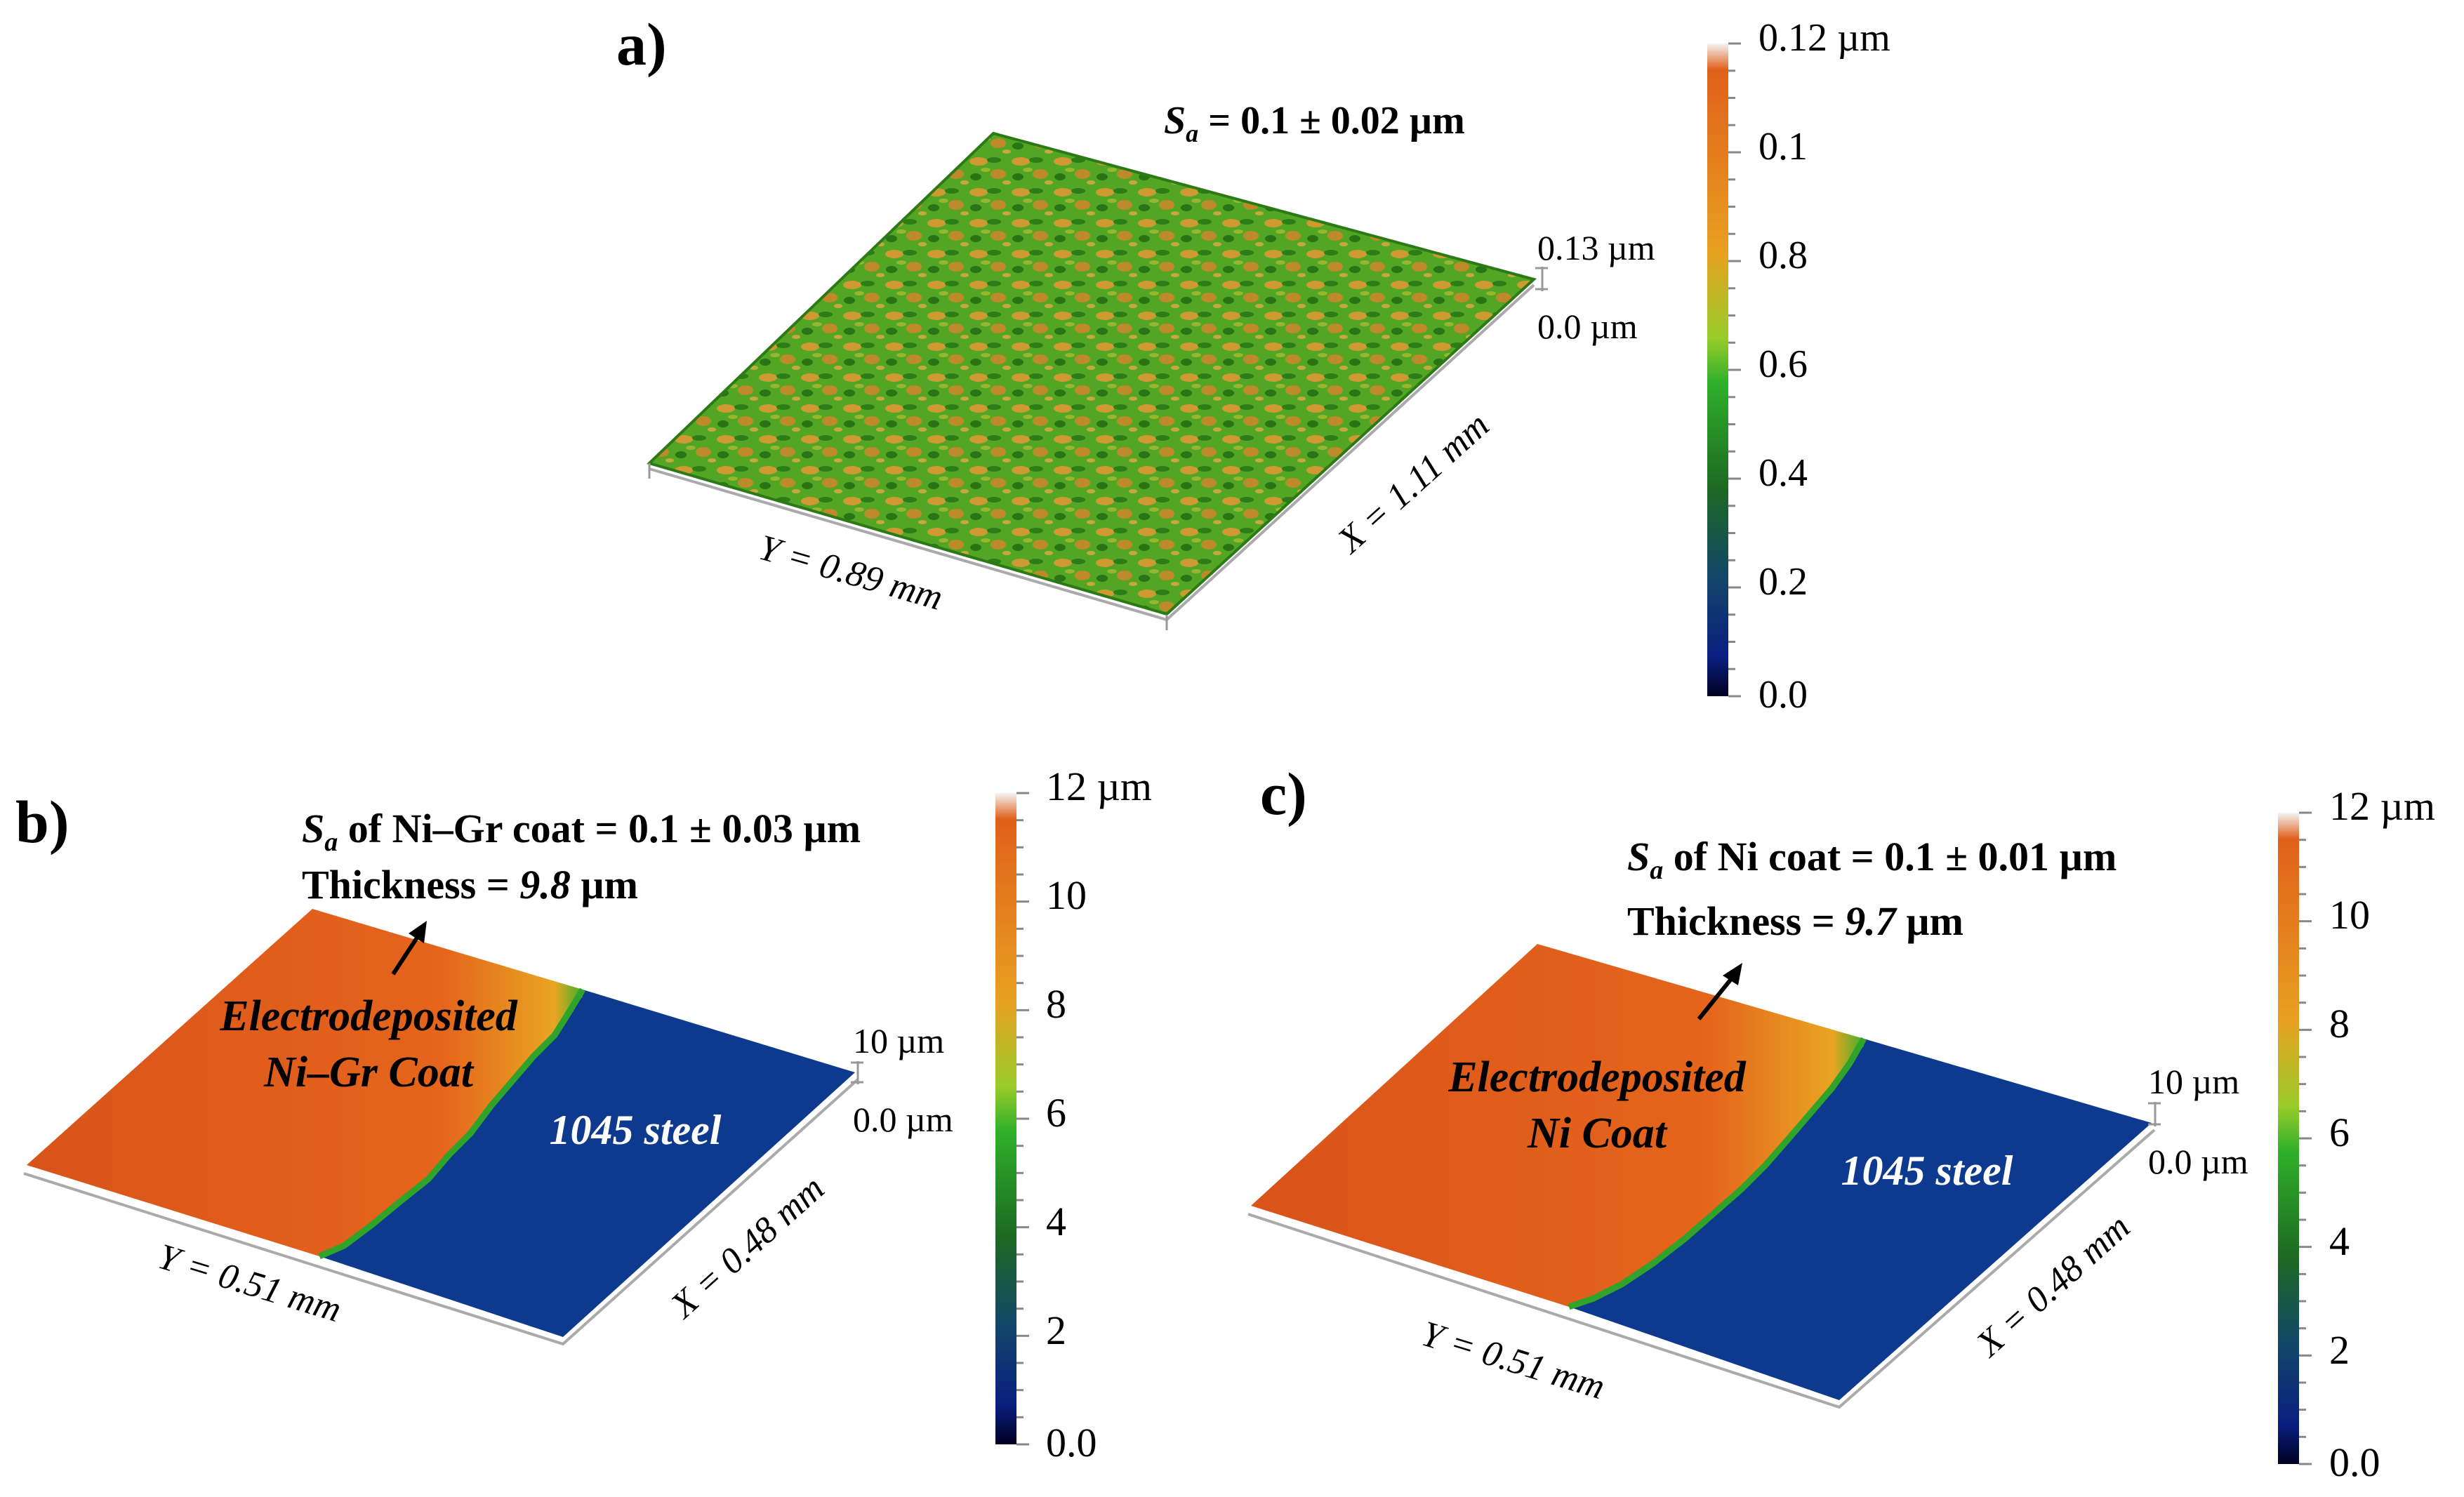 This screenshot has height=1497, width=2464. Describe the element at coordinates (1071, 1442) in the screenshot. I see `panel-b-colorbar-tick-label: 0.0` at that location.